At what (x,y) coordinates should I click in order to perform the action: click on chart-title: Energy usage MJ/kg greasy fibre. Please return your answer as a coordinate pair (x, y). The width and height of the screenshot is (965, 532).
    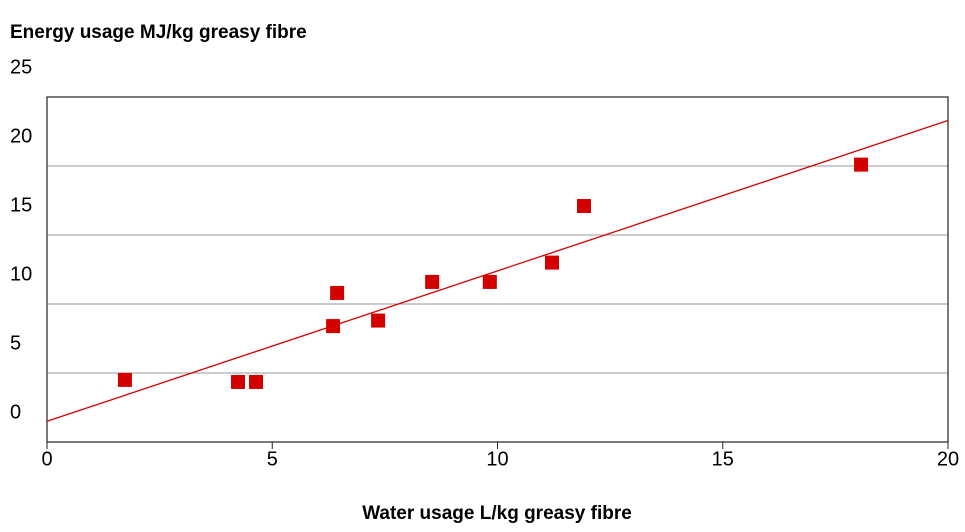
    Looking at the image, I should click on (158, 32).